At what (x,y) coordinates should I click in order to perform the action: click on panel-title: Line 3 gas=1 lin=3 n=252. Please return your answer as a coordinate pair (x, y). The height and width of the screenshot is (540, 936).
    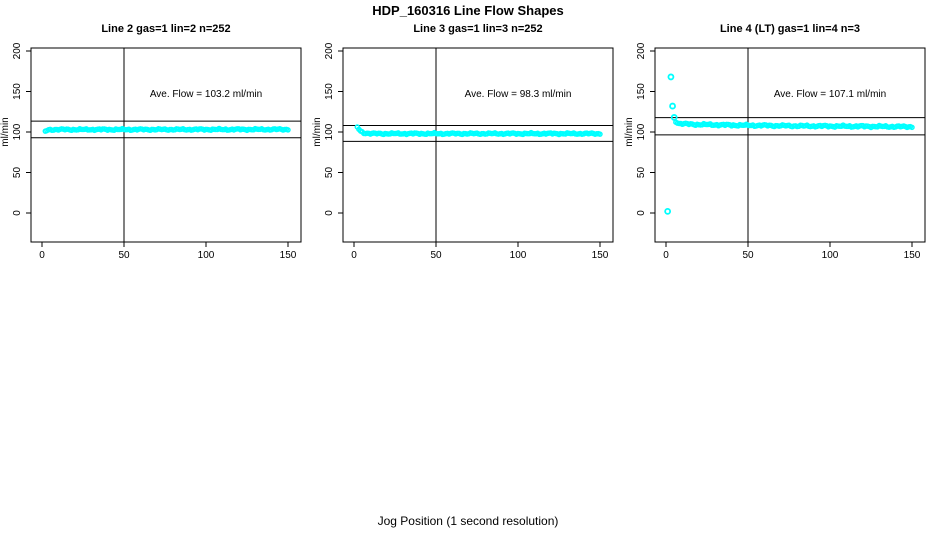
    Looking at the image, I should click on (477, 29).